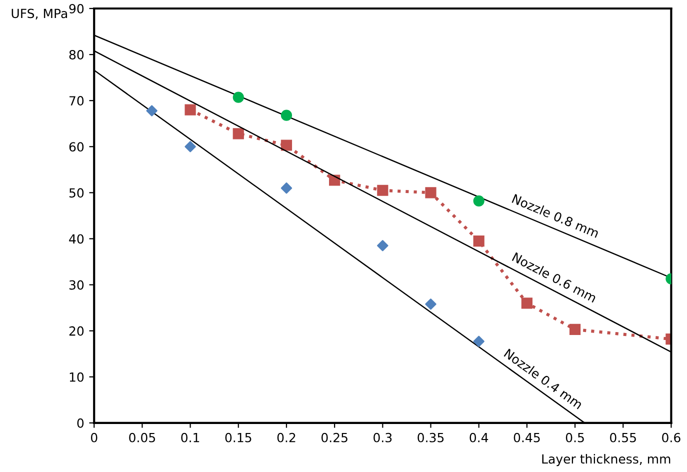 This screenshot has height=472, width=687. I want to click on y-tick-label: 60, so click(76, 147).